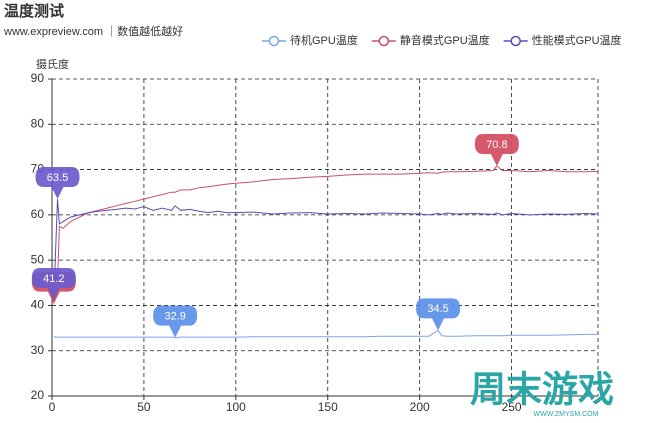 This screenshot has height=423, width=650. I want to click on mark-label: 32.9, so click(174, 316).